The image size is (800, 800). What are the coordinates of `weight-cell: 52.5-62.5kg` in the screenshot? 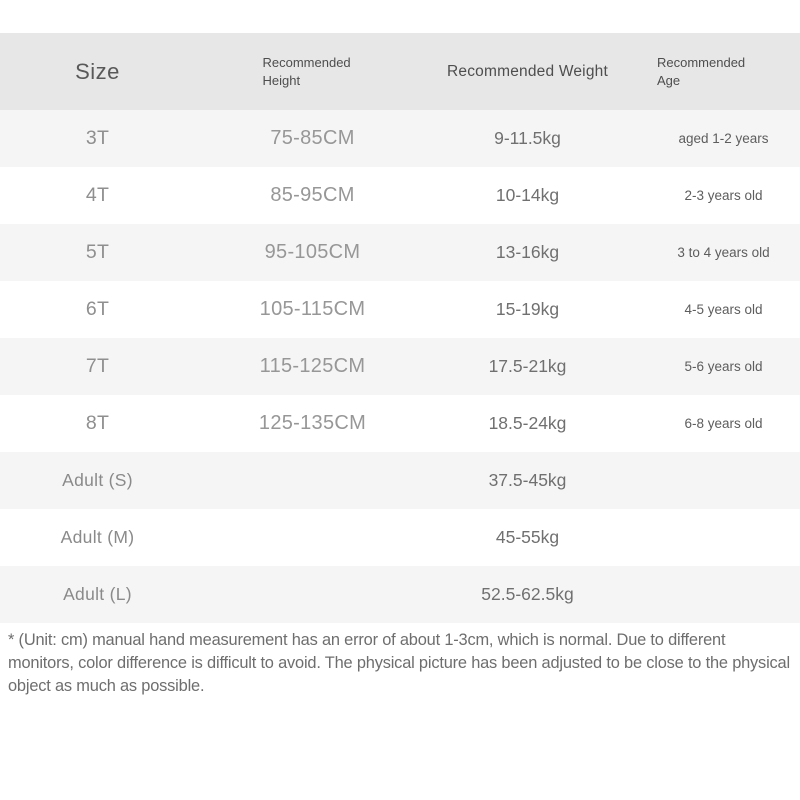 It's located at (527, 594).